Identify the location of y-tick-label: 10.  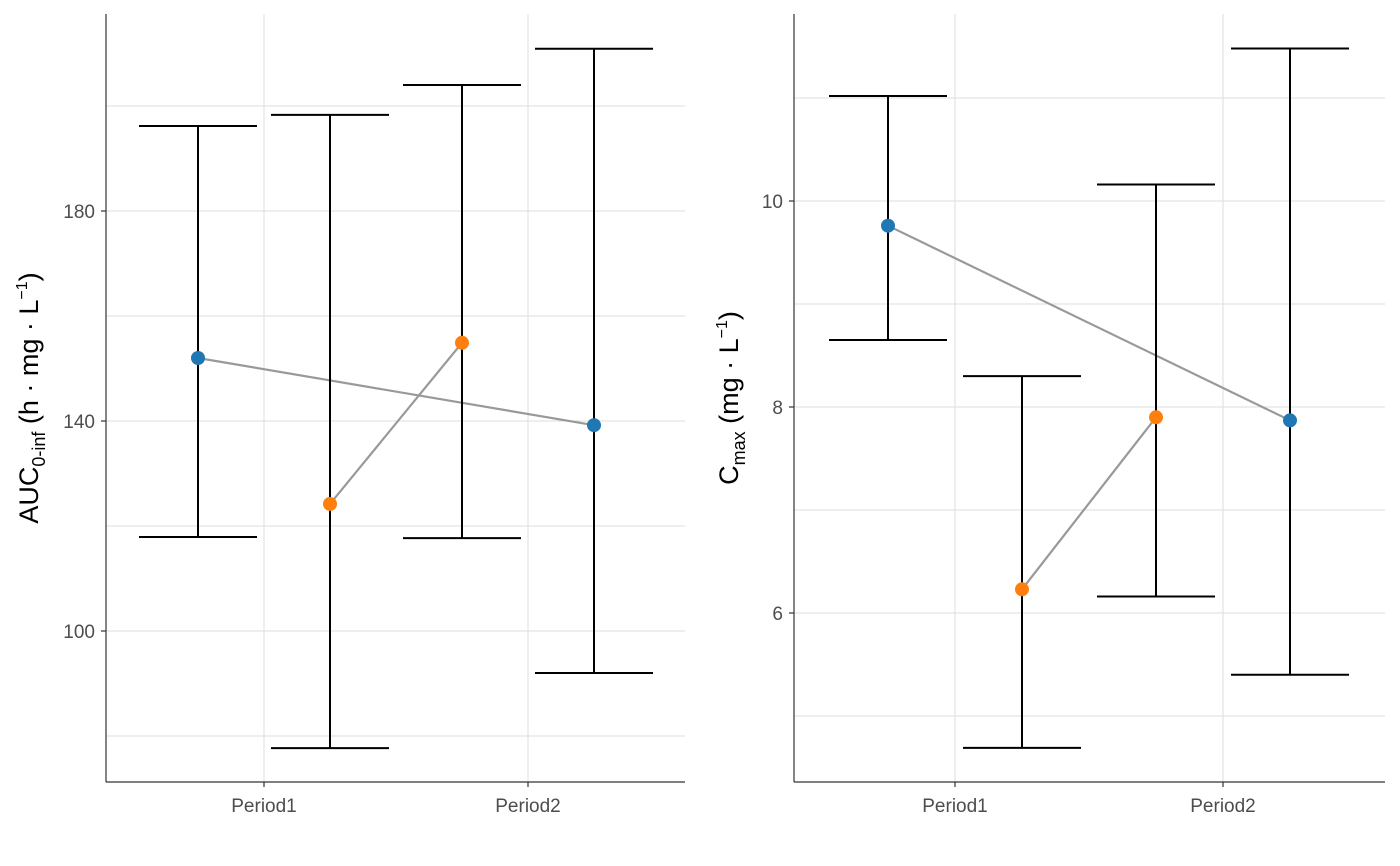
(772, 202).